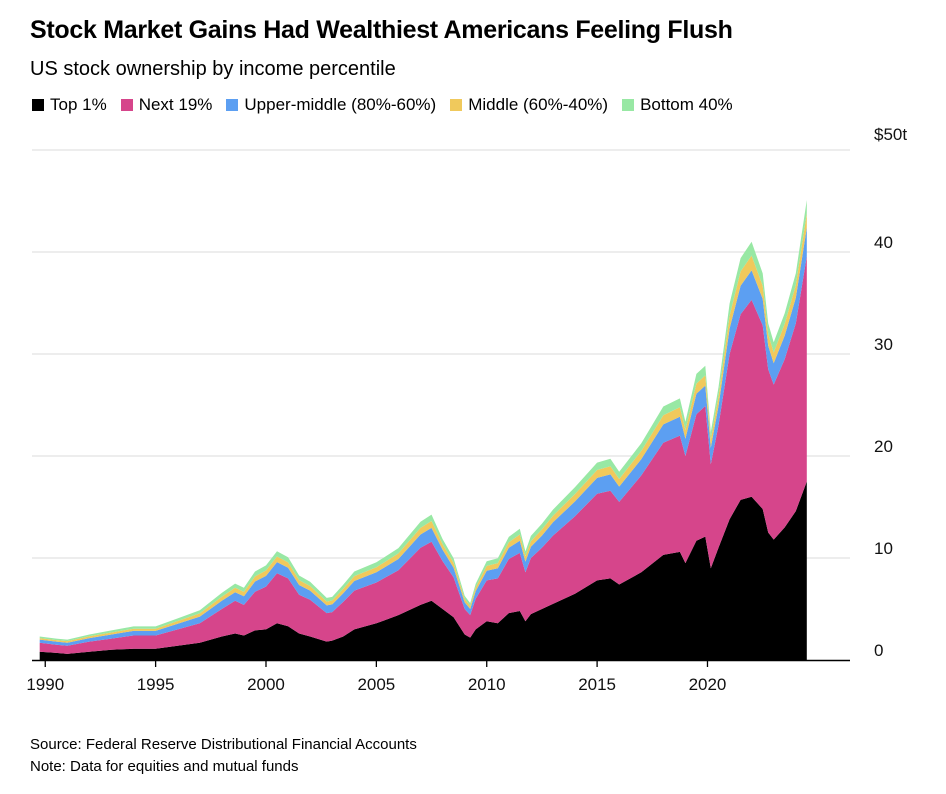 The width and height of the screenshot is (946, 794). I want to click on axes: 1990 1995 2000 2005 2010 2015 2020, so click(438, 676).